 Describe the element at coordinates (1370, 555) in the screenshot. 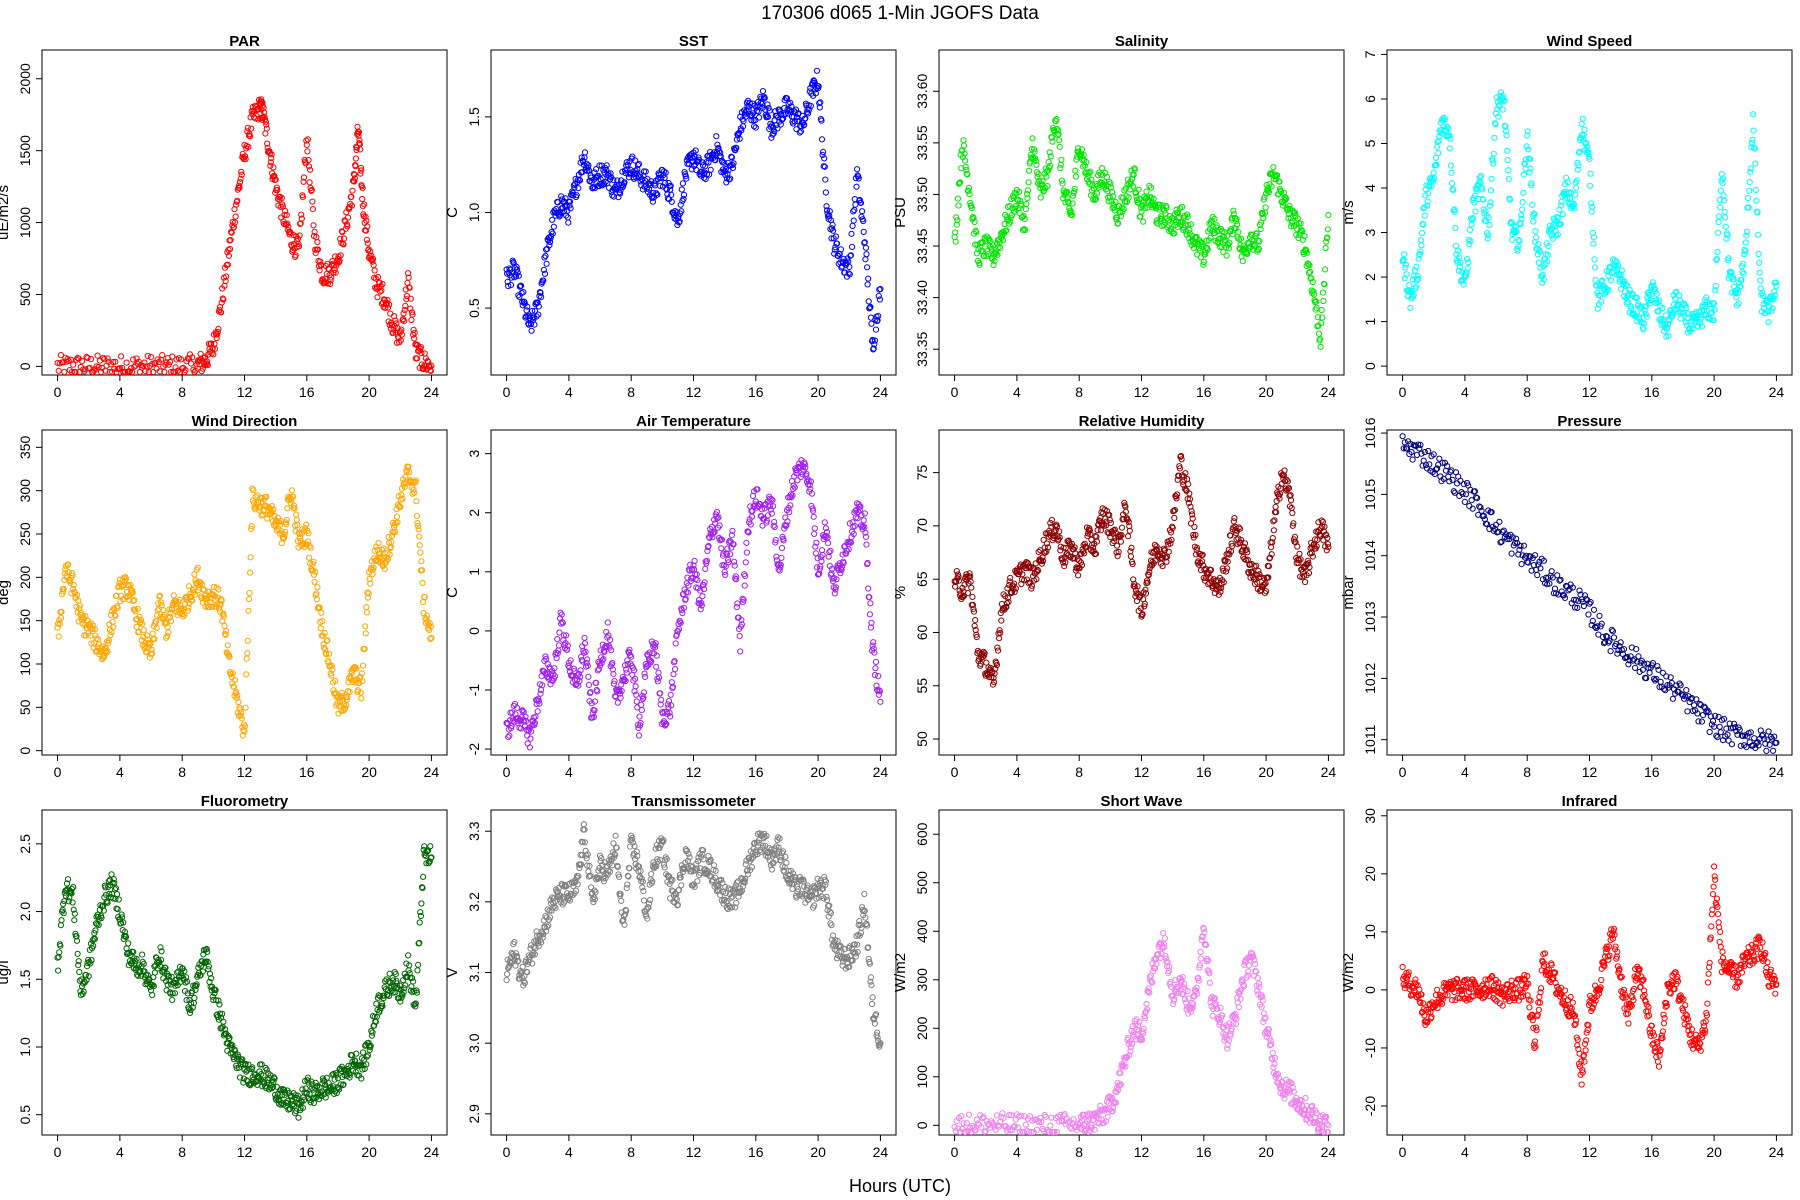

I see `y-tick-label: 1014` at that location.